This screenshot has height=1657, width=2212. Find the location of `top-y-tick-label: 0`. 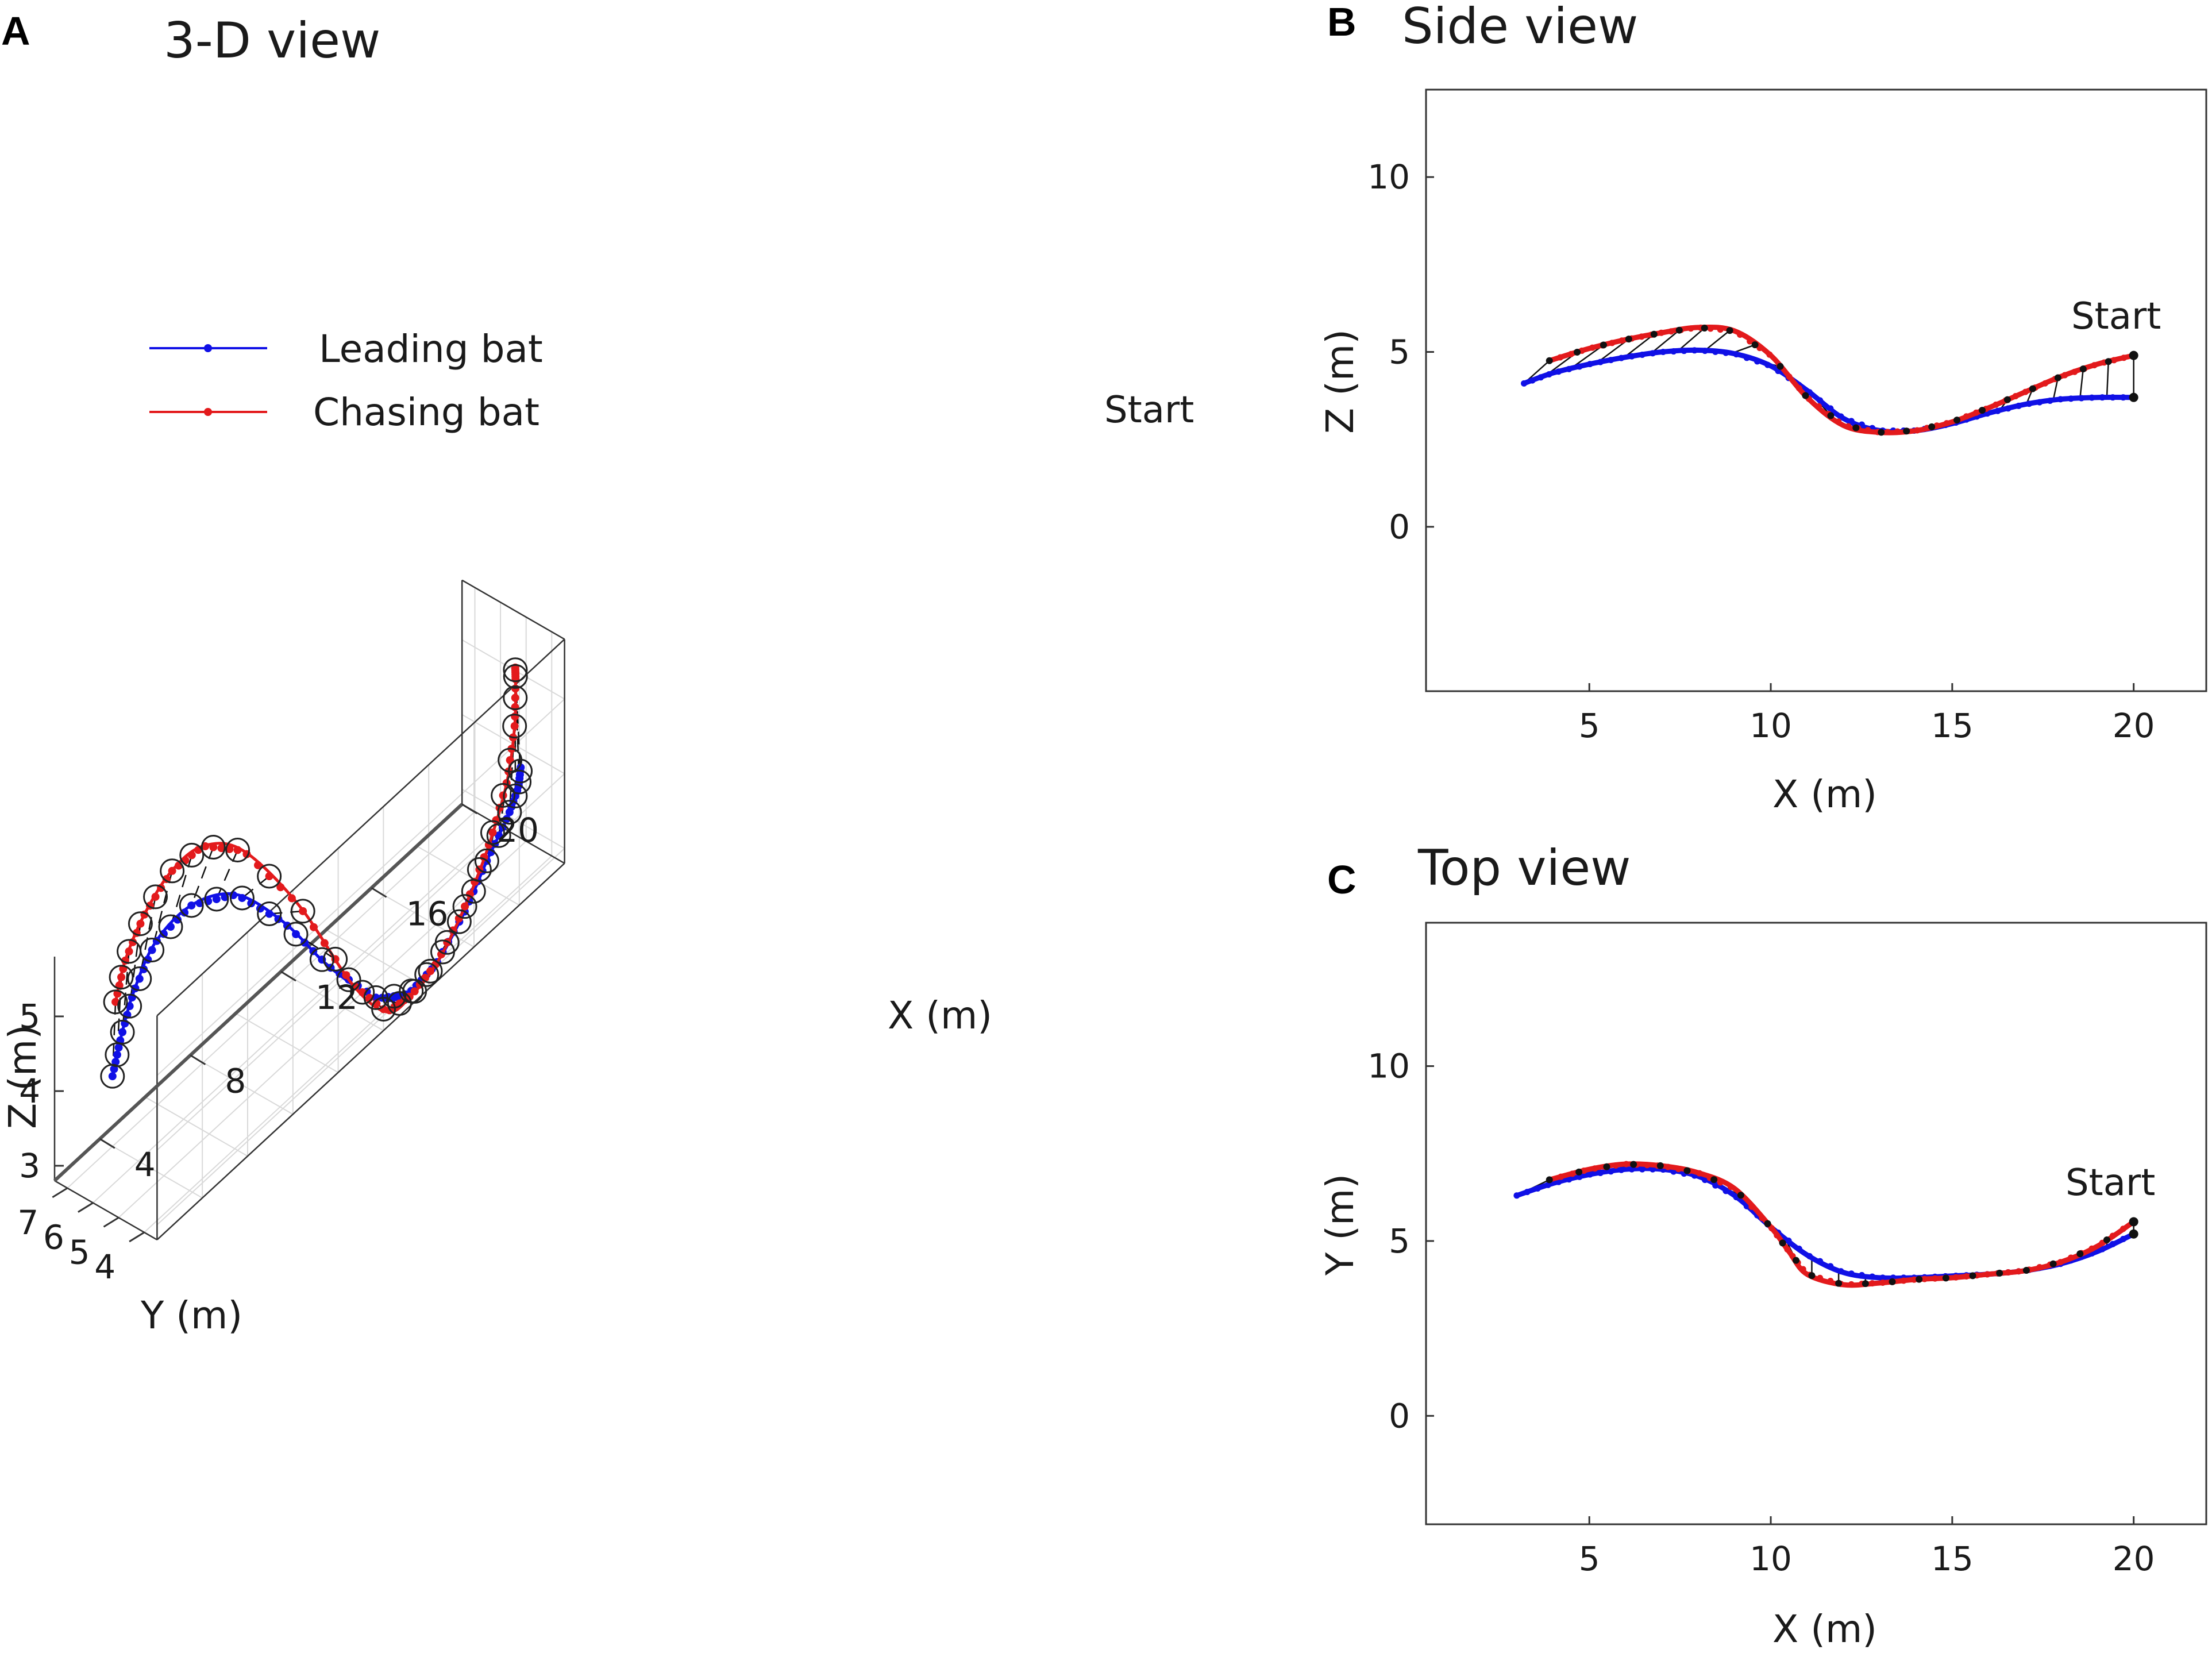

top-y-tick-label: 0 is located at coordinates (1399, 1415).